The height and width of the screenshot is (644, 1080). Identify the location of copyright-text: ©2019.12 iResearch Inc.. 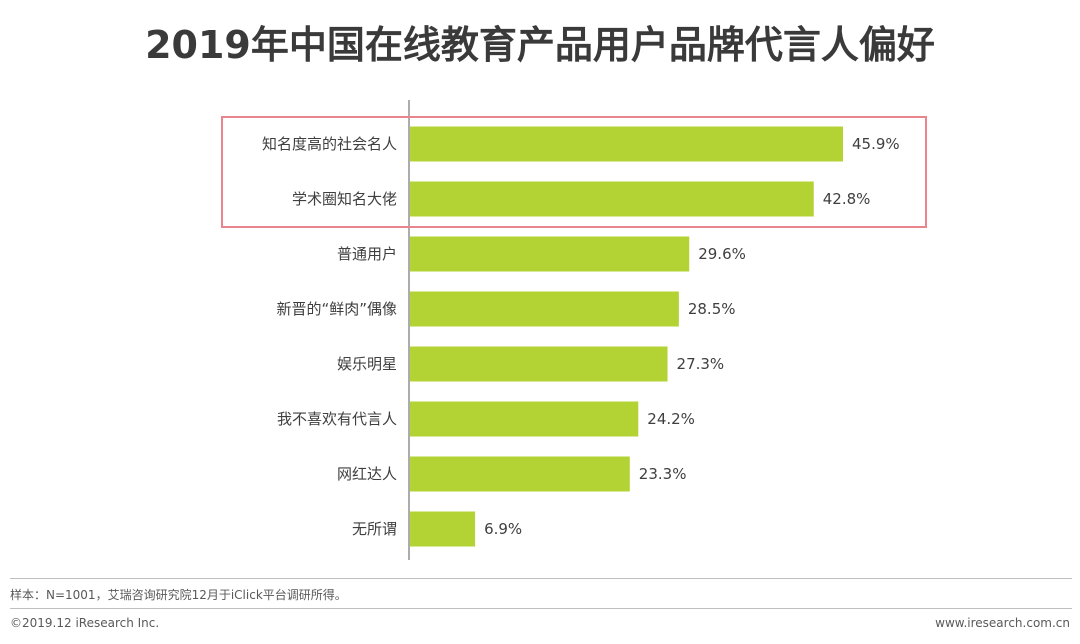
(85, 623).